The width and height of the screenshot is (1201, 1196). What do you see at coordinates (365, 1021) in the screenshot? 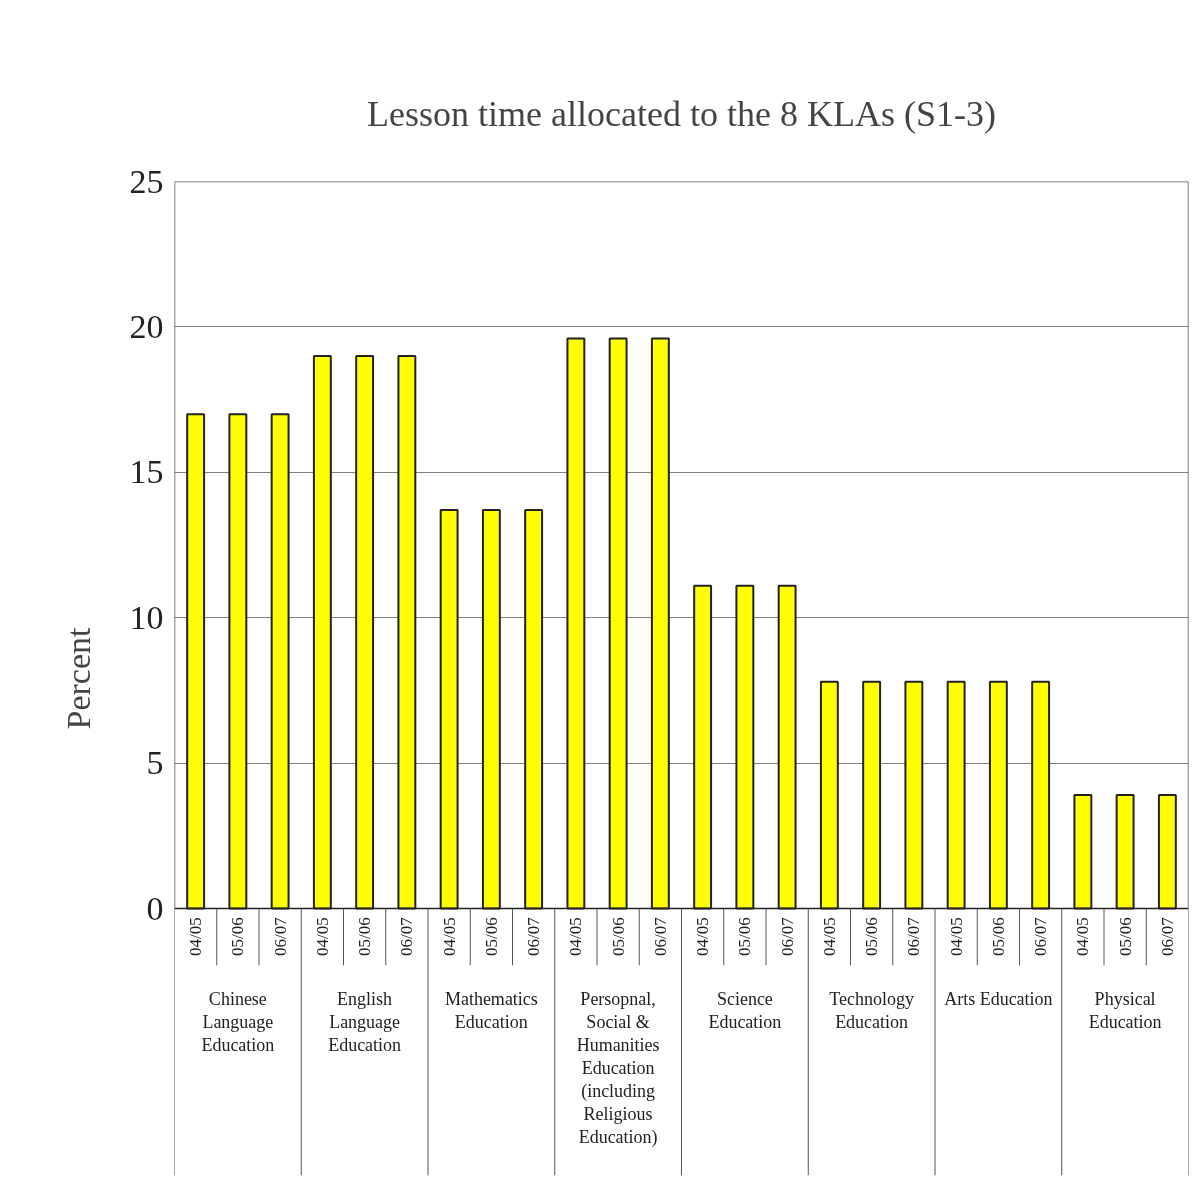
I see `text: English Language Education` at bounding box center [365, 1021].